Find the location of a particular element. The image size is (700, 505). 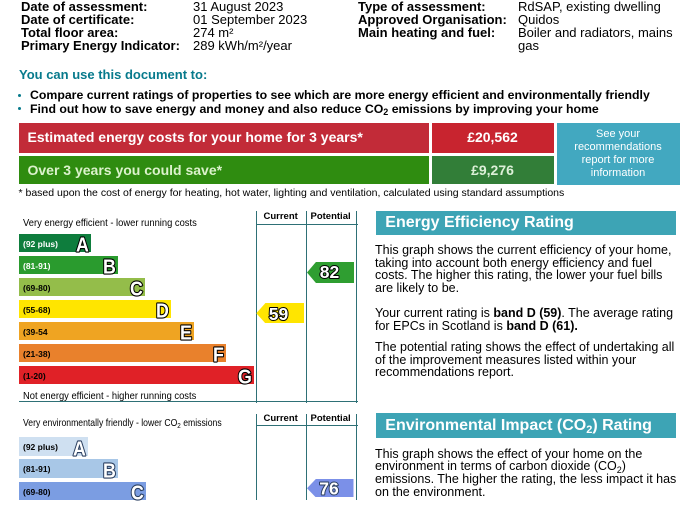

svg-text: 76 is located at coordinates (329, 488).